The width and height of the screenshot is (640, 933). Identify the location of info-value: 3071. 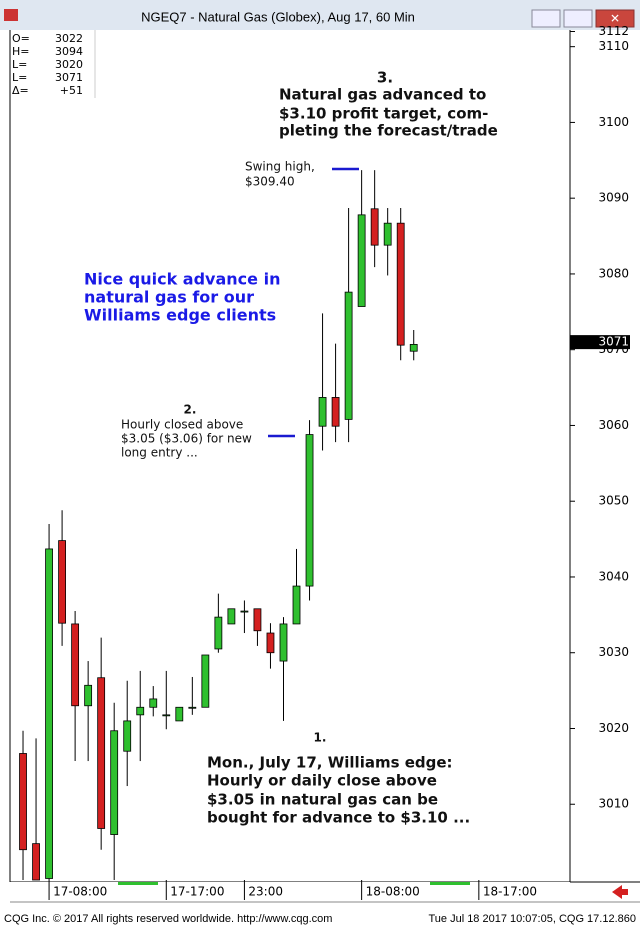
(69, 77).